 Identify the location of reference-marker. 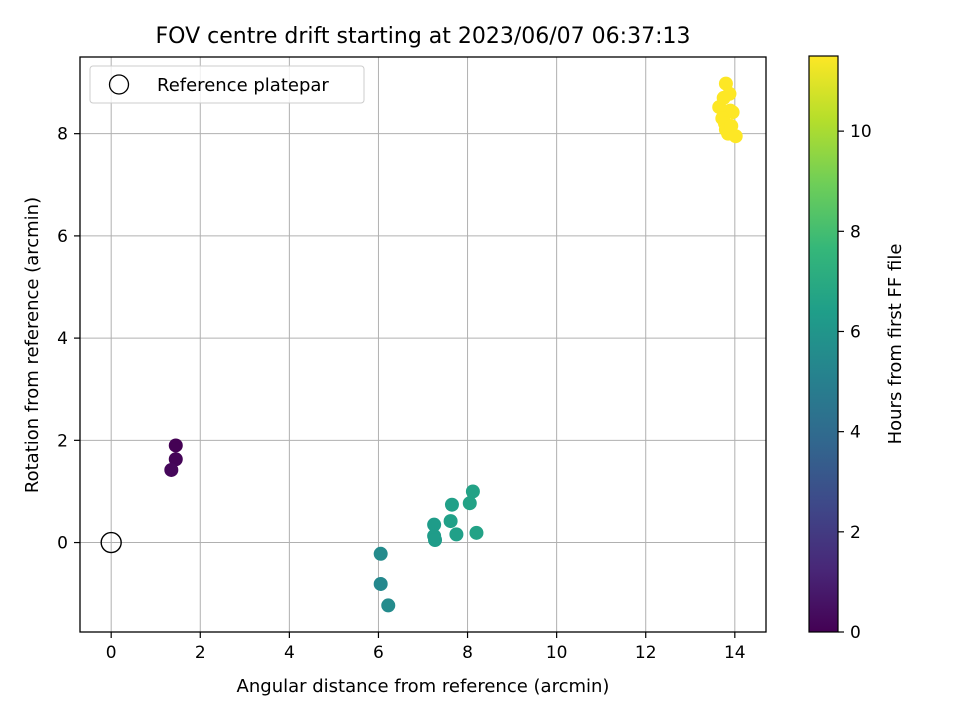
(111, 542).